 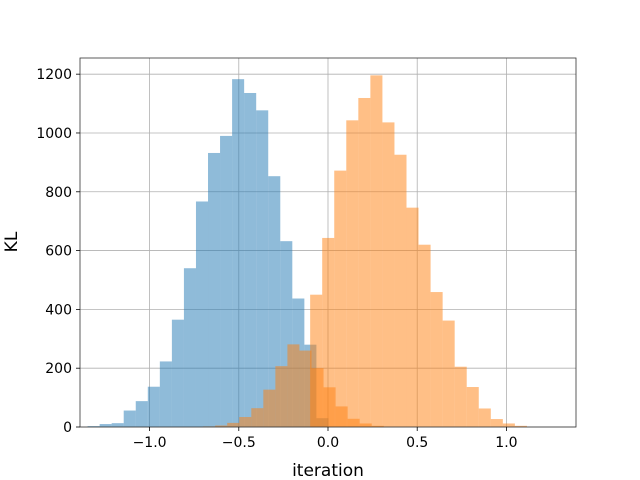 What do you see at coordinates (150, 443) in the screenshot?
I see `x-tick-label: −1.0` at bounding box center [150, 443].